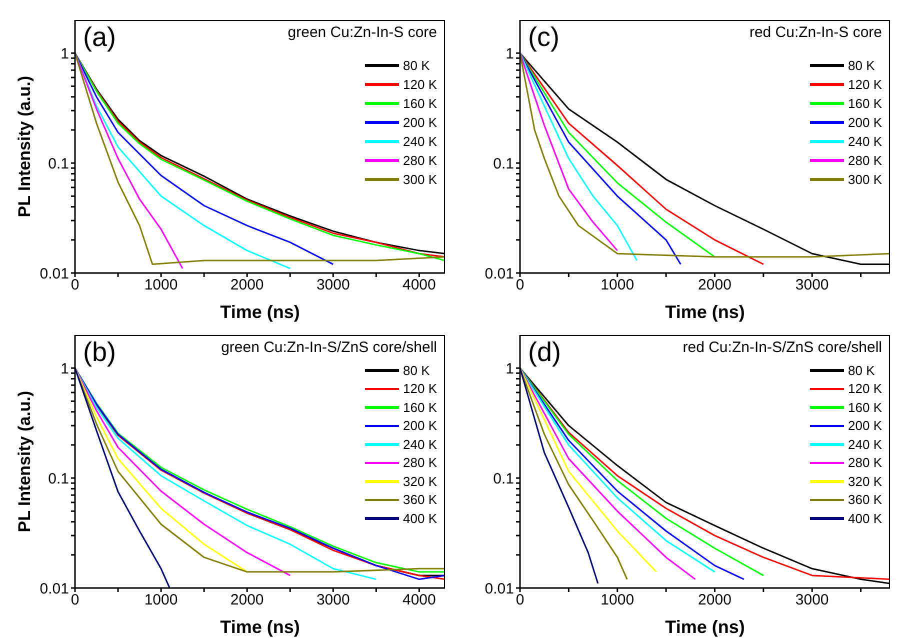 This screenshot has height=638, width=901. What do you see at coordinates (329, 347) in the screenshot?
I see `chart-title: green Cu:Zn-In-S/ZnS core/shell` at bounding box center [329, 347].